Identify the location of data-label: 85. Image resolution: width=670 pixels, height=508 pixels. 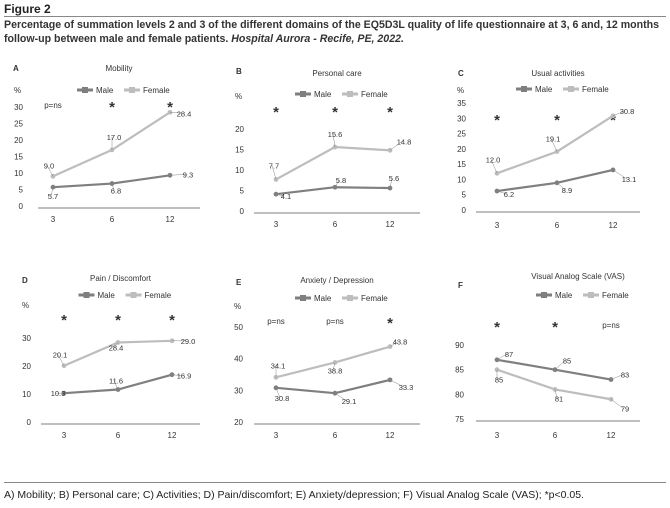
(499, 380).